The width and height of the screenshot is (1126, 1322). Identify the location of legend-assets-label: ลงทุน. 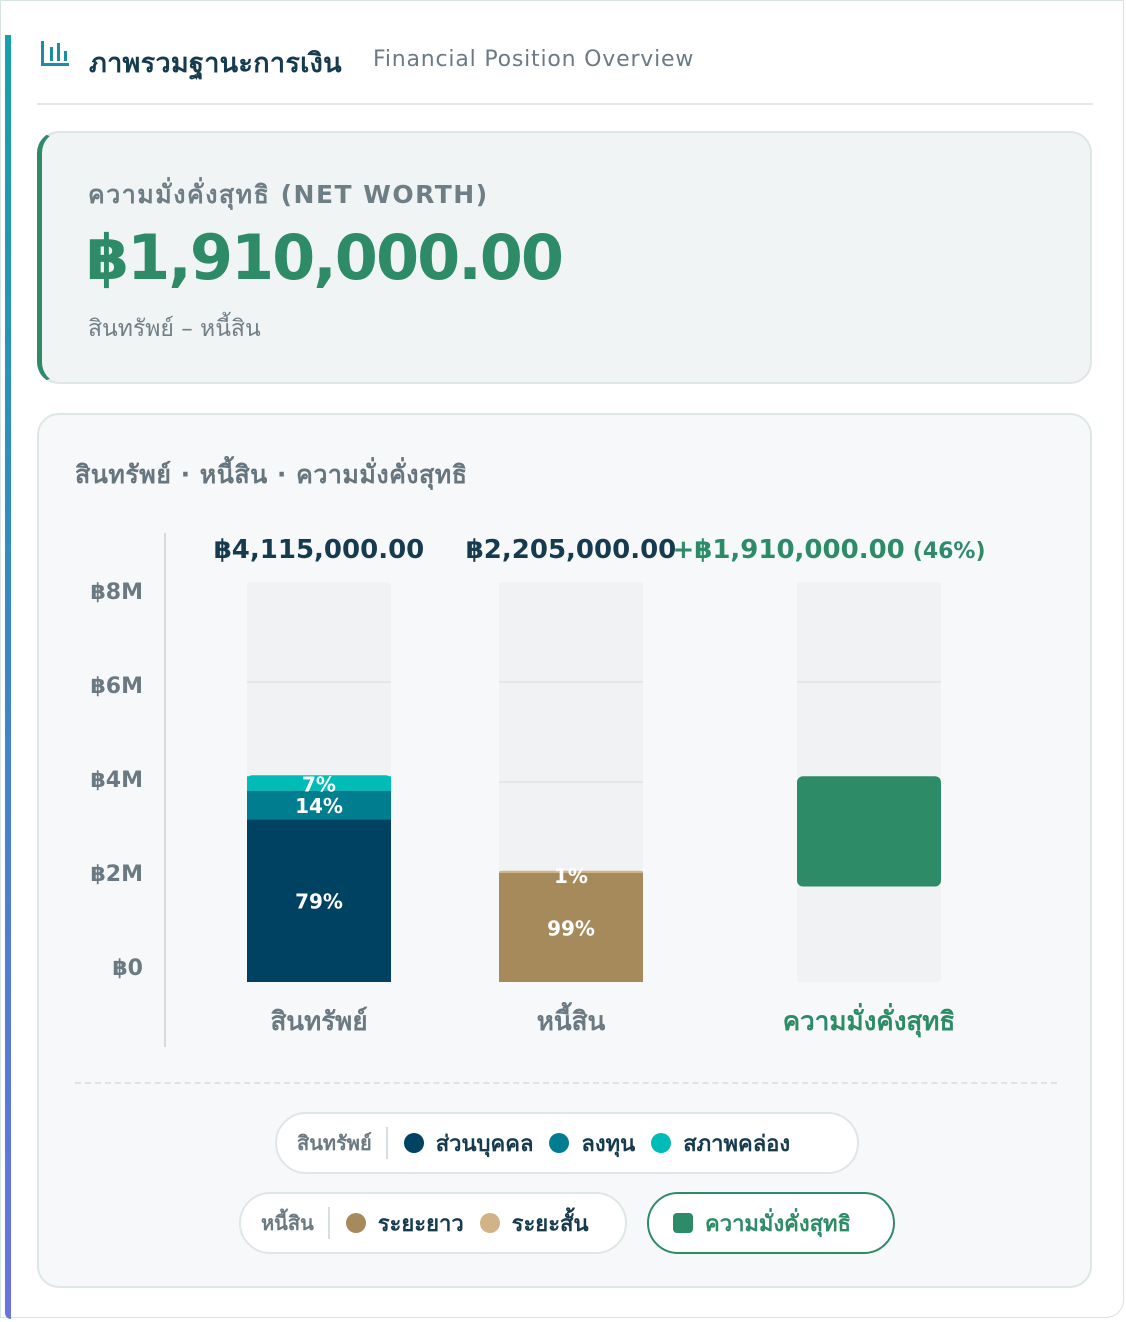
(608, 1144).